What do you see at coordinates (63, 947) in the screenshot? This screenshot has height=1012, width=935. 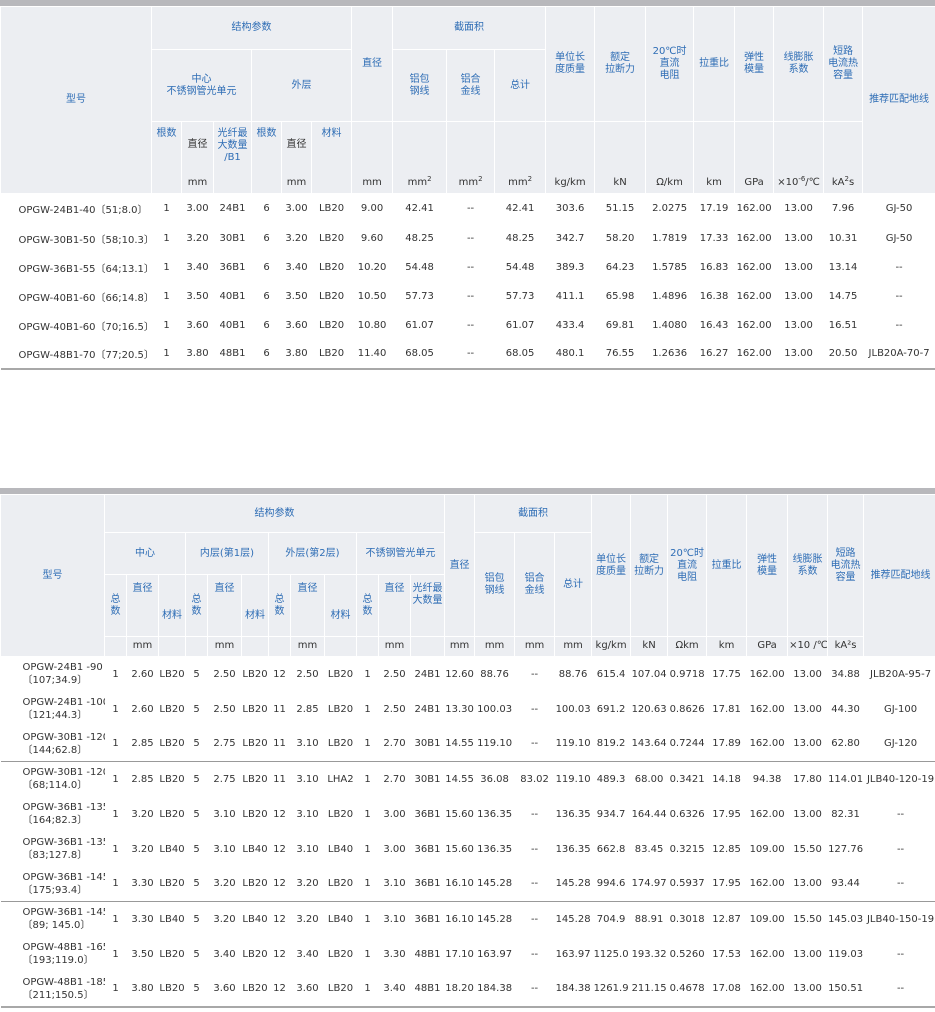 I see `cell-model-name: OPGW-48B1 -165` at bounding box center [63, 947].